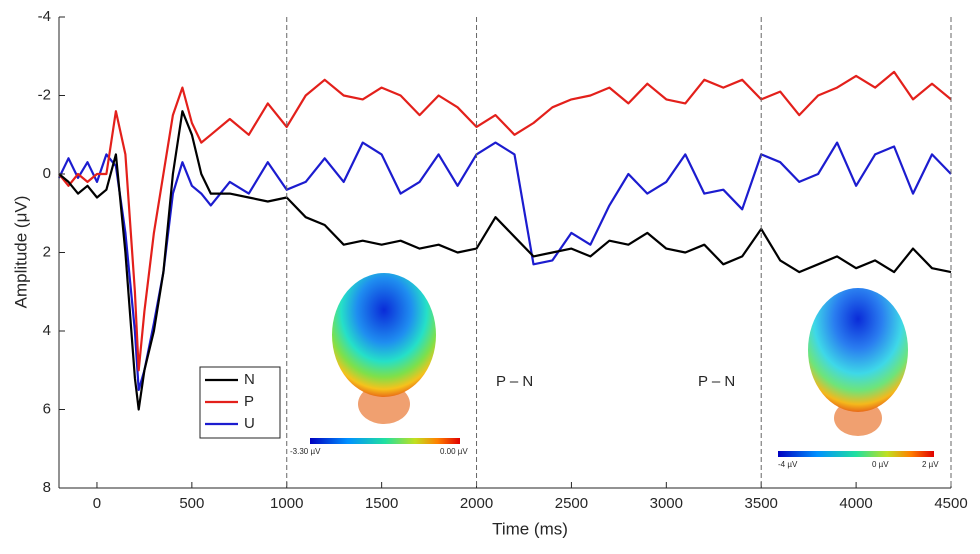 The width and height of the screenshot is (980, 554). What do you see at coordinates (47, 330) in the screenshot?
I see `y-tick-label: 4` at bounding box center [47, 330].